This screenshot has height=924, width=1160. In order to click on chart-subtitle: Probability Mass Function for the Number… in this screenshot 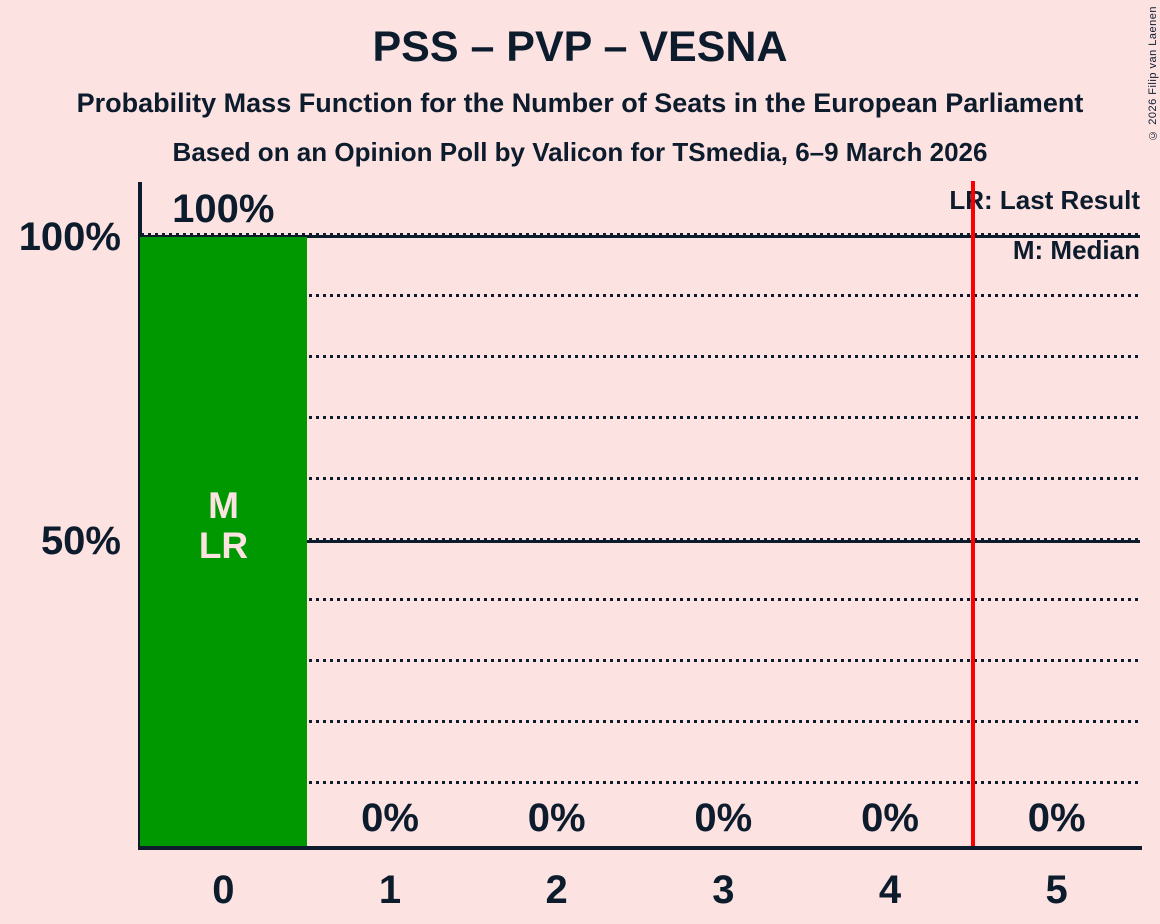, I will do `click(580, 103)`.